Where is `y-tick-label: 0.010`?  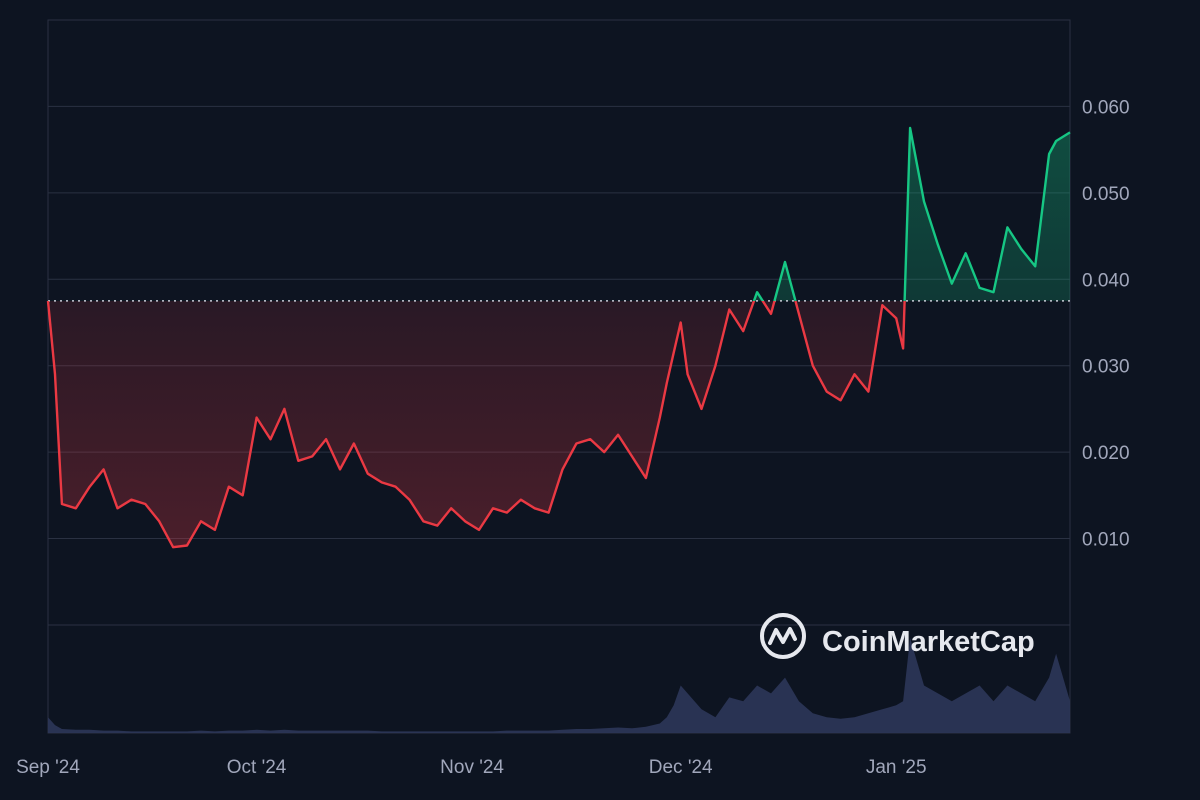
y-tick-label: 0.010 is located at coordinates (1106, 540).